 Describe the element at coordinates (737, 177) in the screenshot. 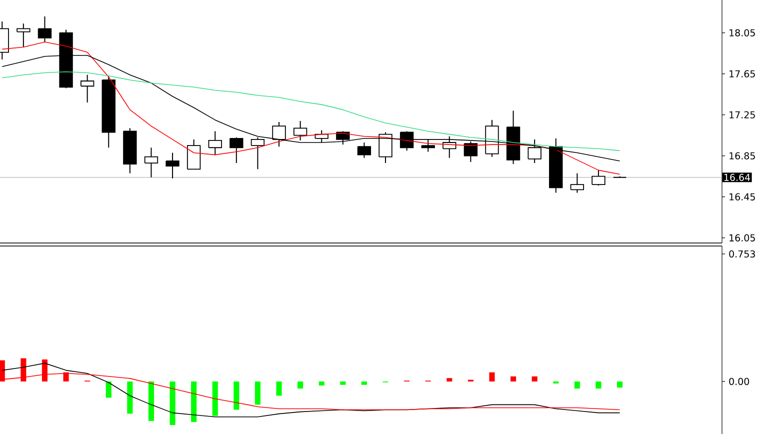

I see `ref-line-label: 16.64` at that location.